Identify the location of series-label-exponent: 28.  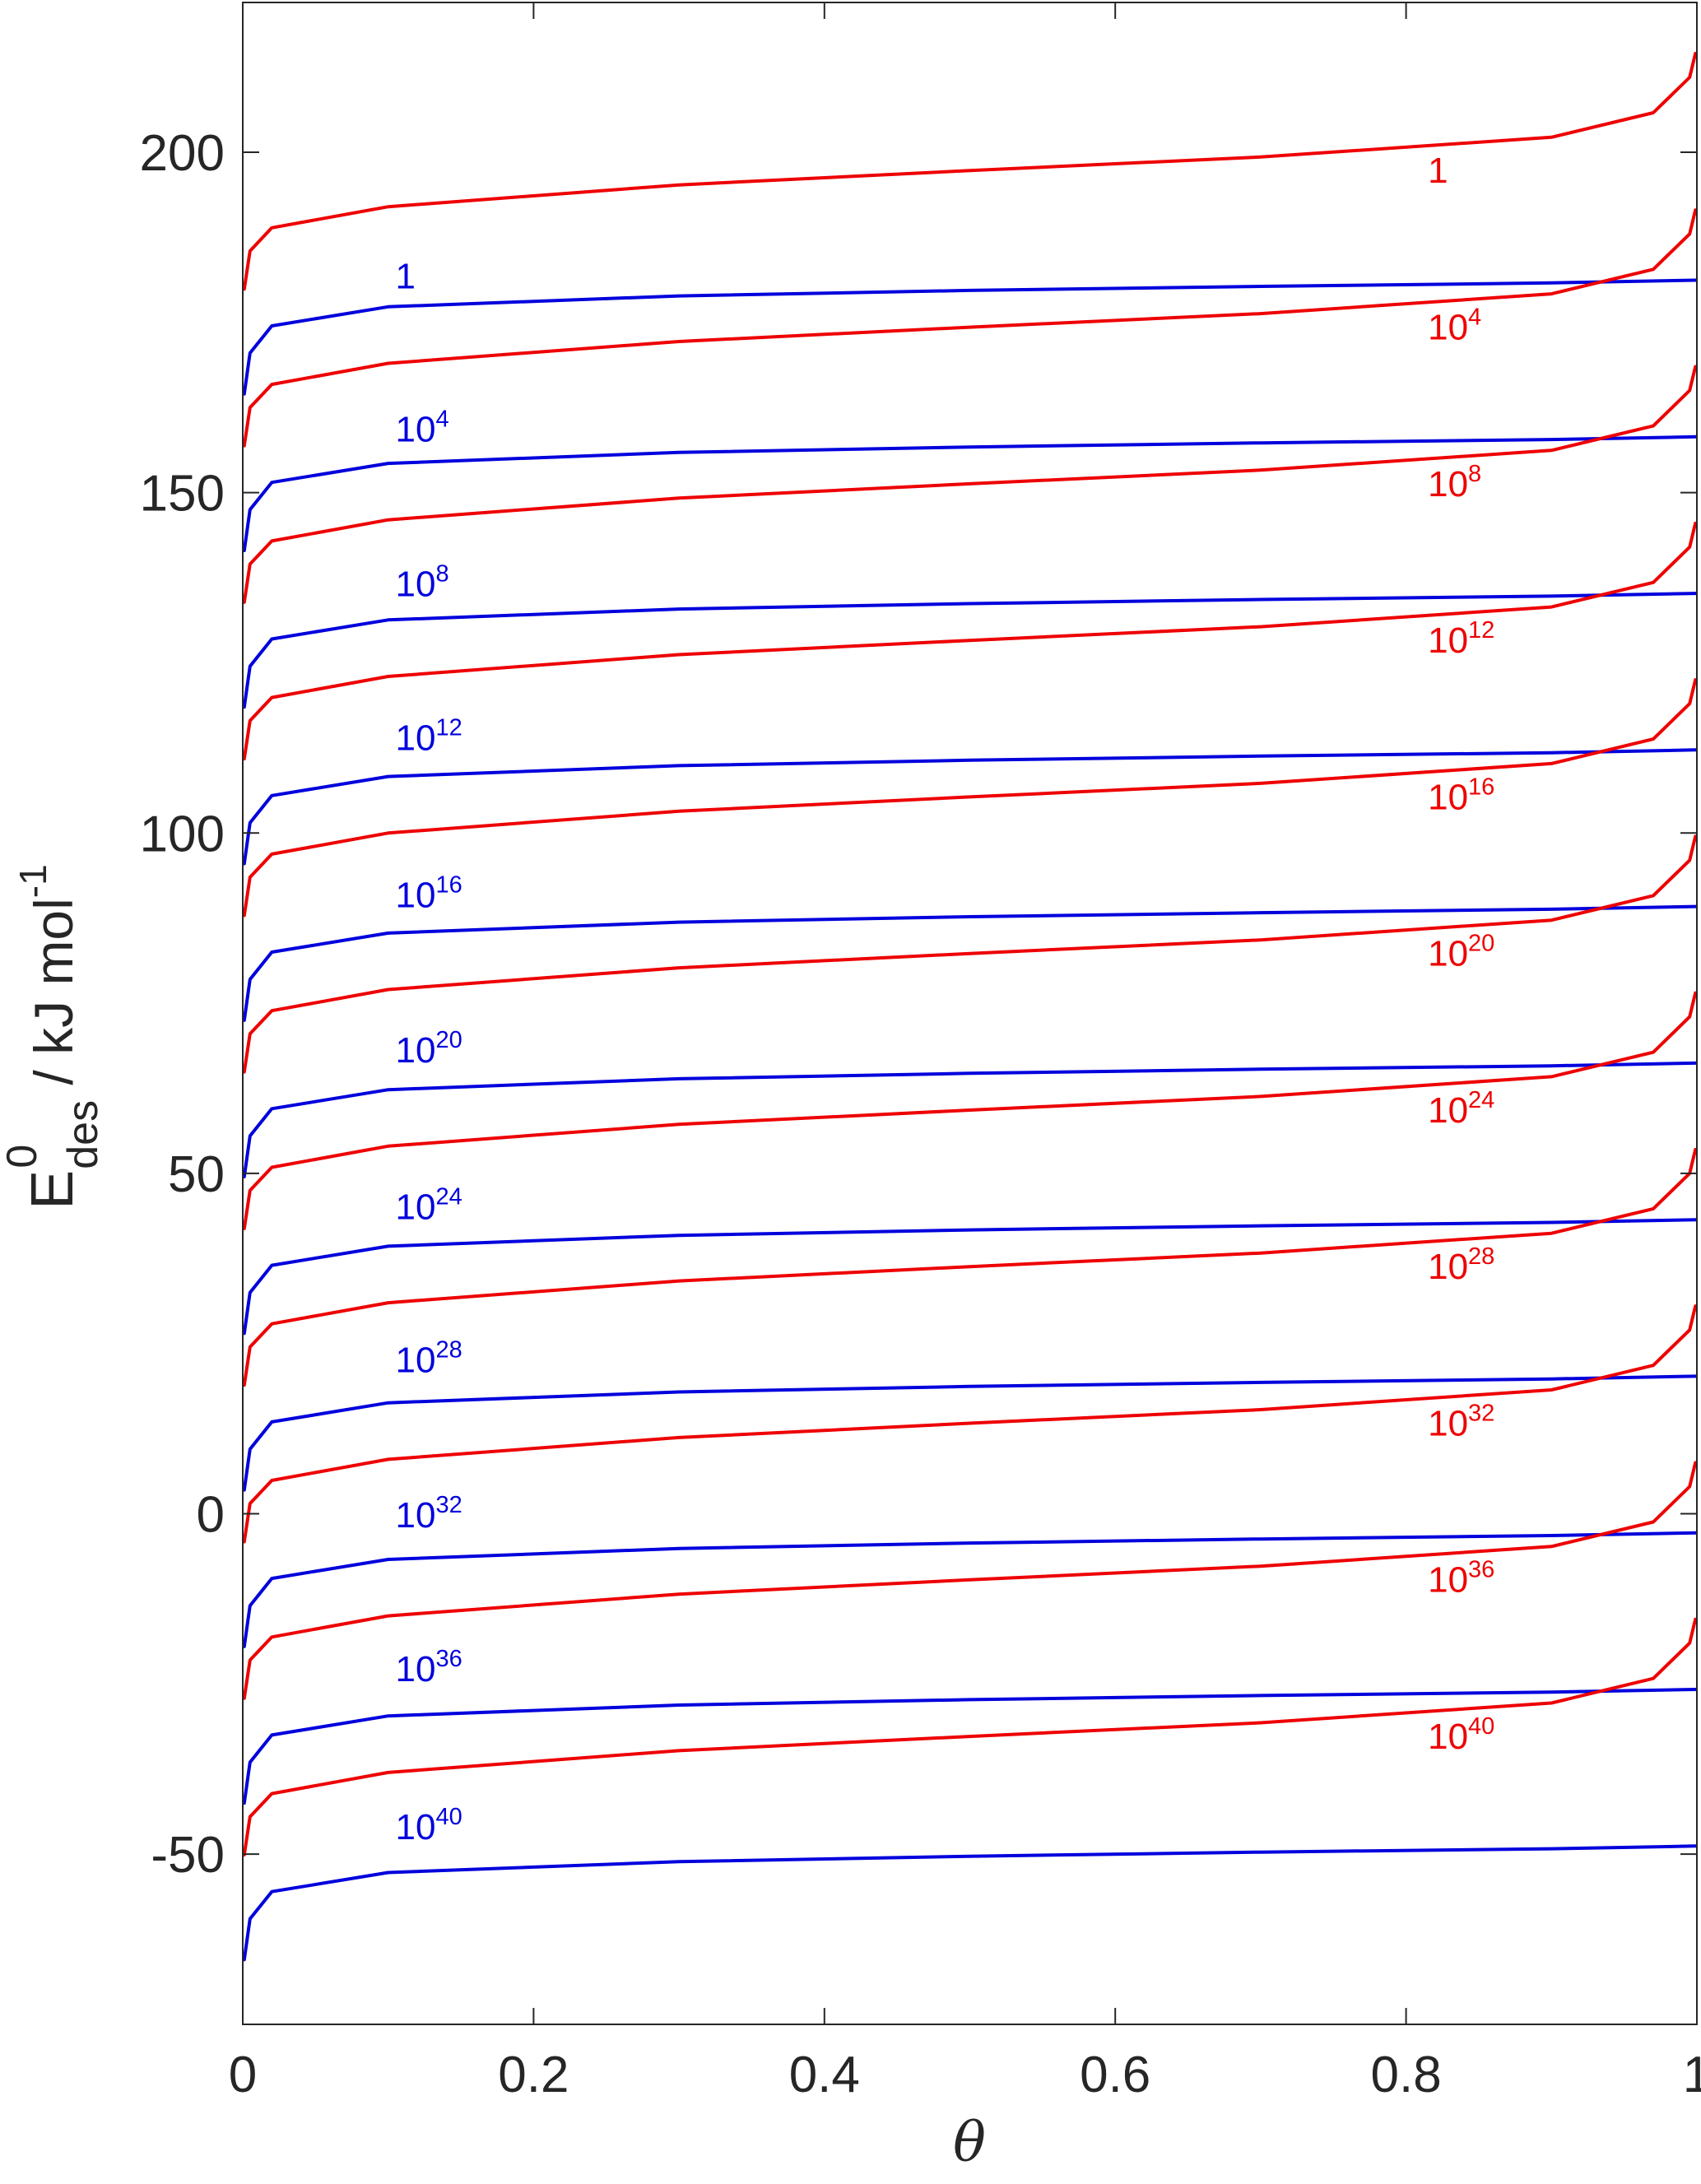
(449, 1350).